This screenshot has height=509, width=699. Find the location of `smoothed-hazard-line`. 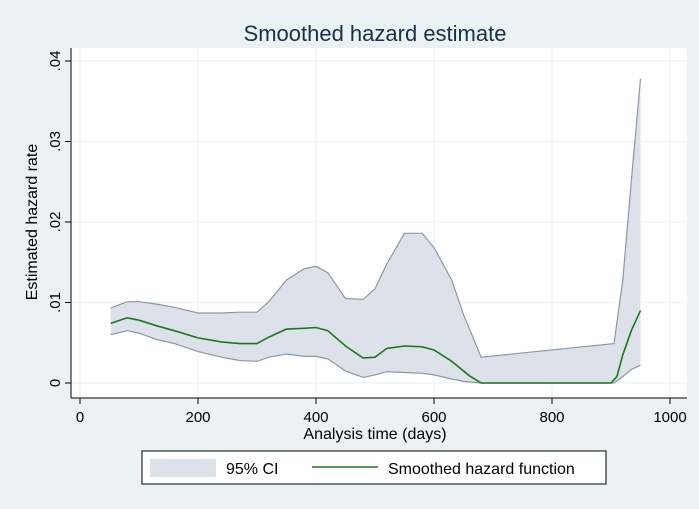

smoothed-hazard-line is located at coordinates (376, 347).